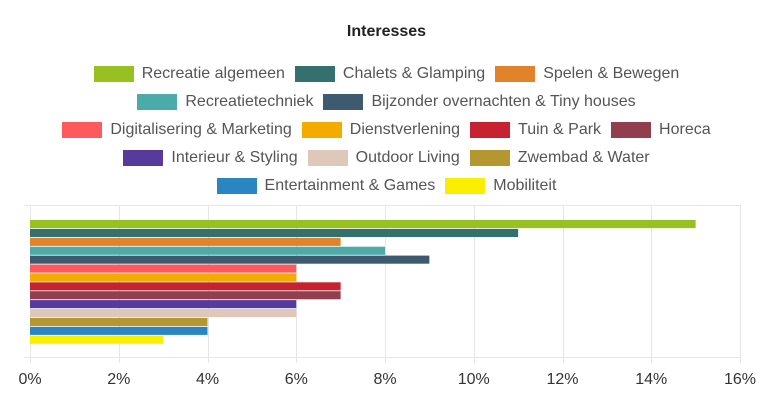 The height and width of the screenshot is (402, 773). What do you see at coordinates (163, 277) in the screenshot?
I see `bar-dienstverlening` at bounding box center [163, 277].